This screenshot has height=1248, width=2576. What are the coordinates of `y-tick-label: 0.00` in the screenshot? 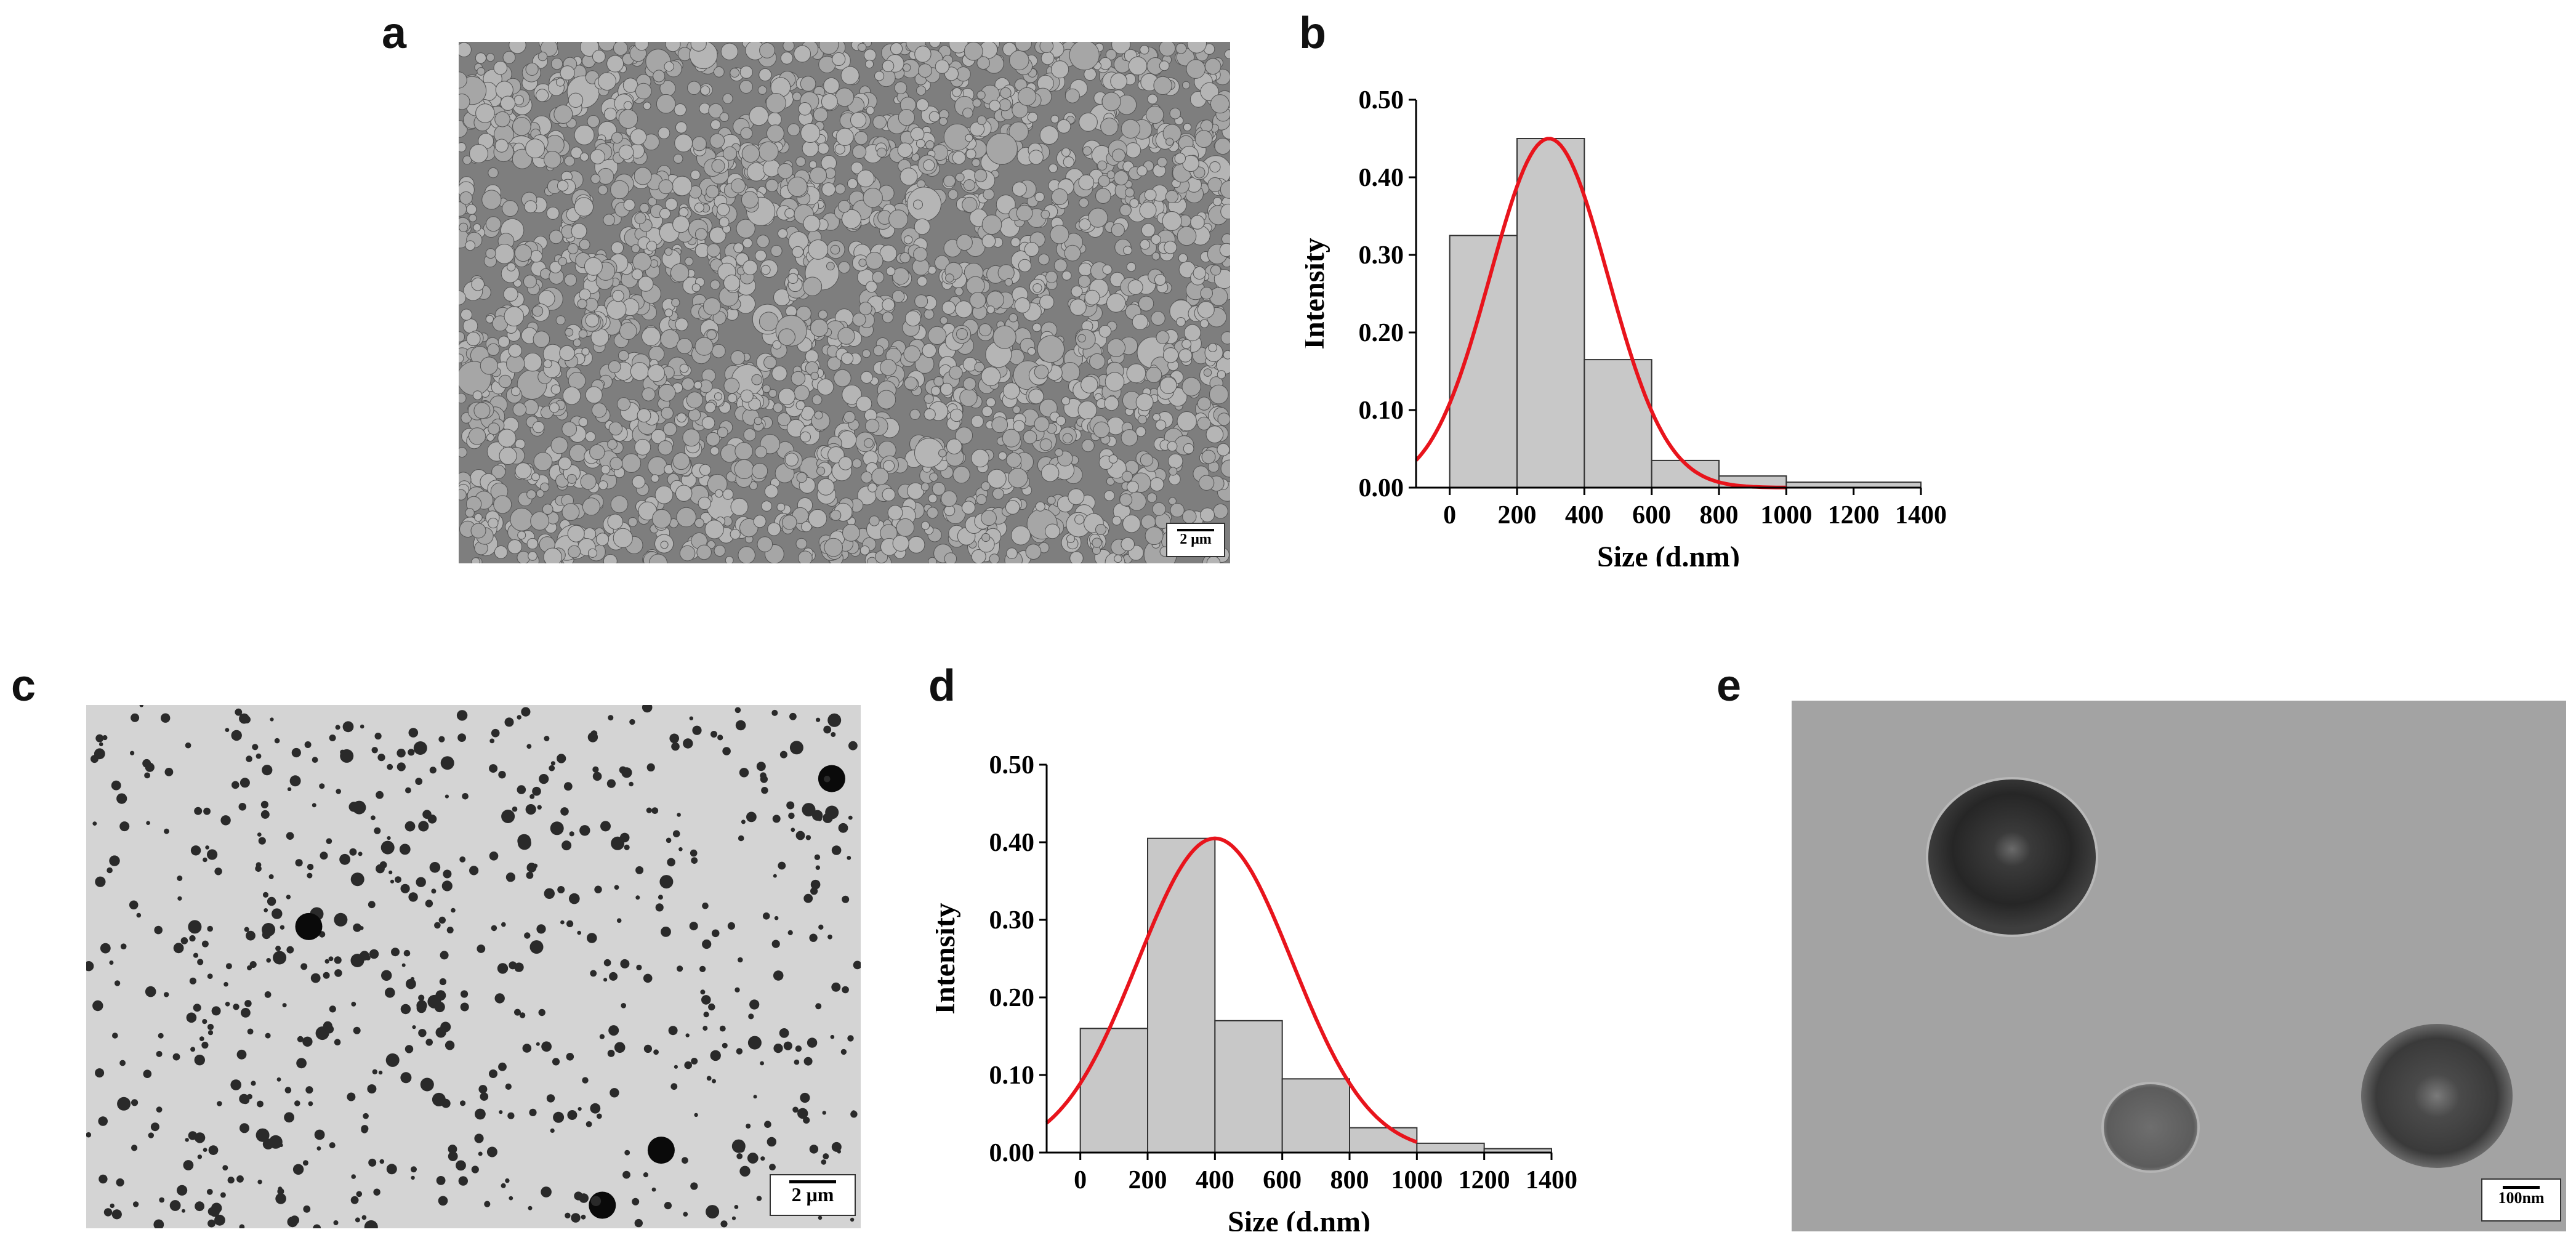 It's located at (1381, 488).